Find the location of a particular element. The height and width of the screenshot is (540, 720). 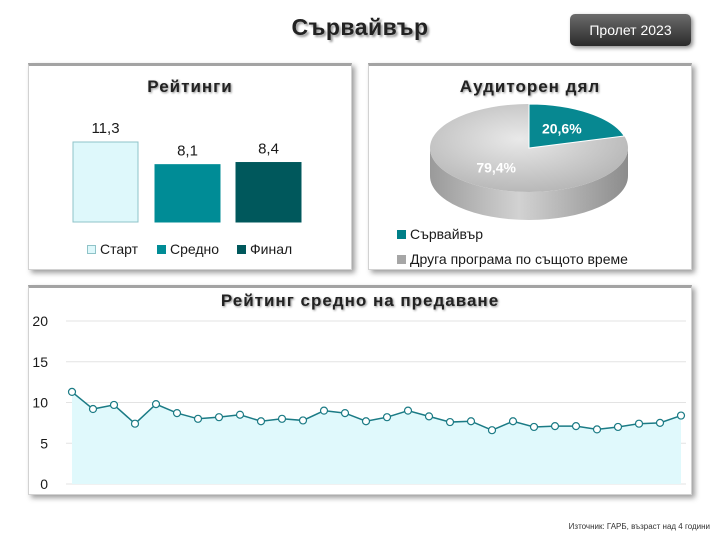

legend-item-start: Старт is located at coordinates (112, 249).